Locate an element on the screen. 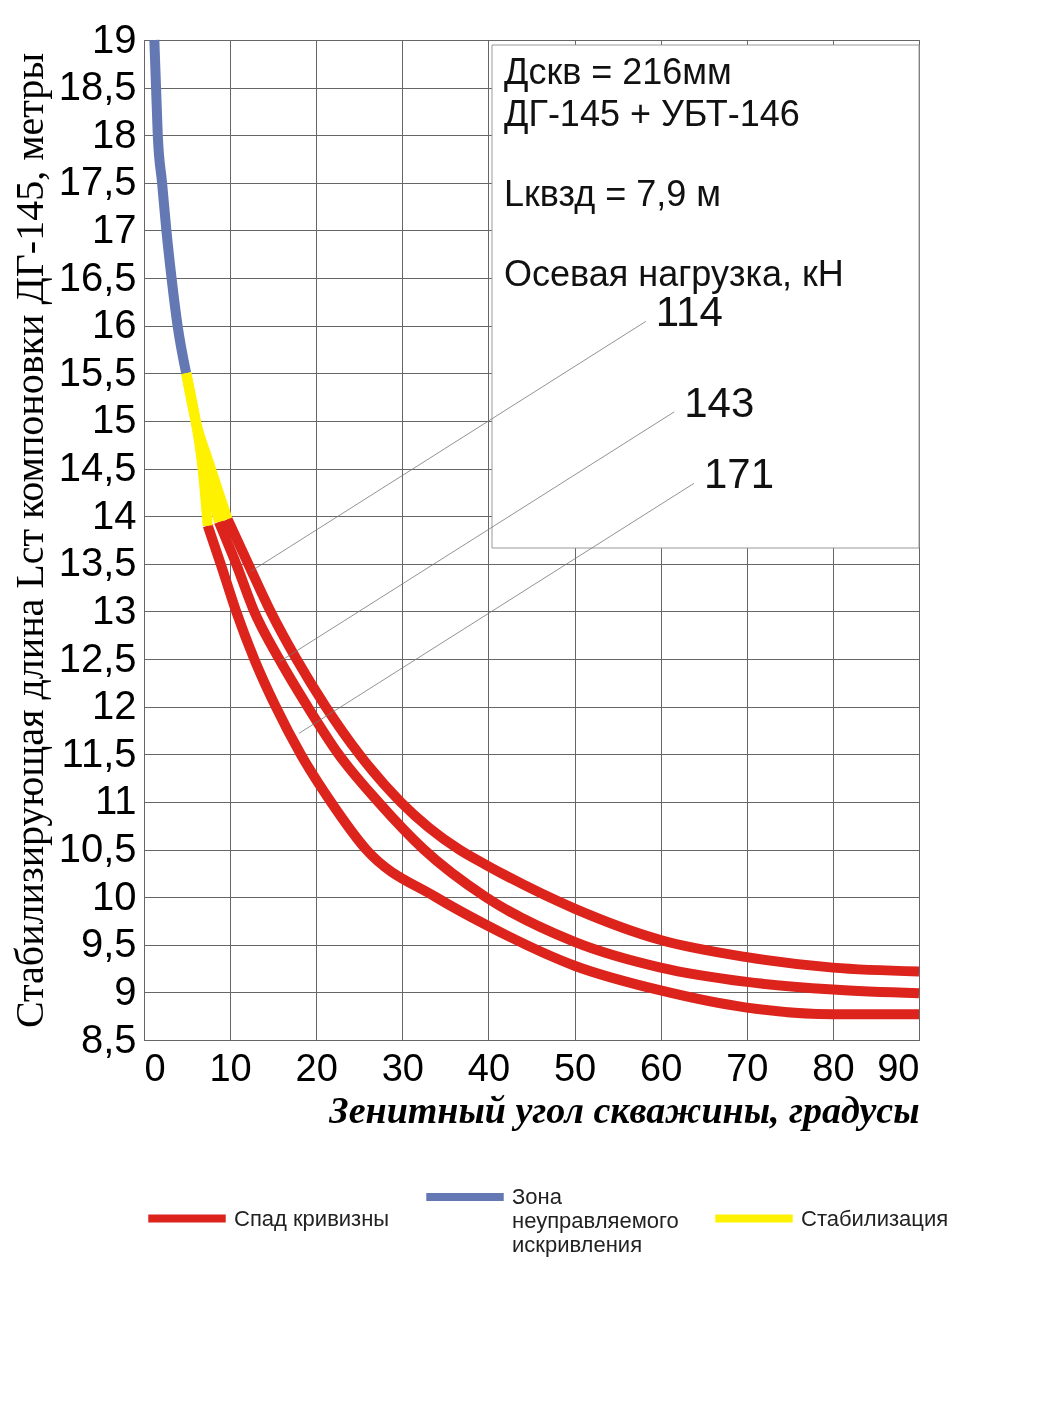 The width and height of the screenshot is (1055, 1412). y-tick-label: 10 is located at coordinates (114, 895).